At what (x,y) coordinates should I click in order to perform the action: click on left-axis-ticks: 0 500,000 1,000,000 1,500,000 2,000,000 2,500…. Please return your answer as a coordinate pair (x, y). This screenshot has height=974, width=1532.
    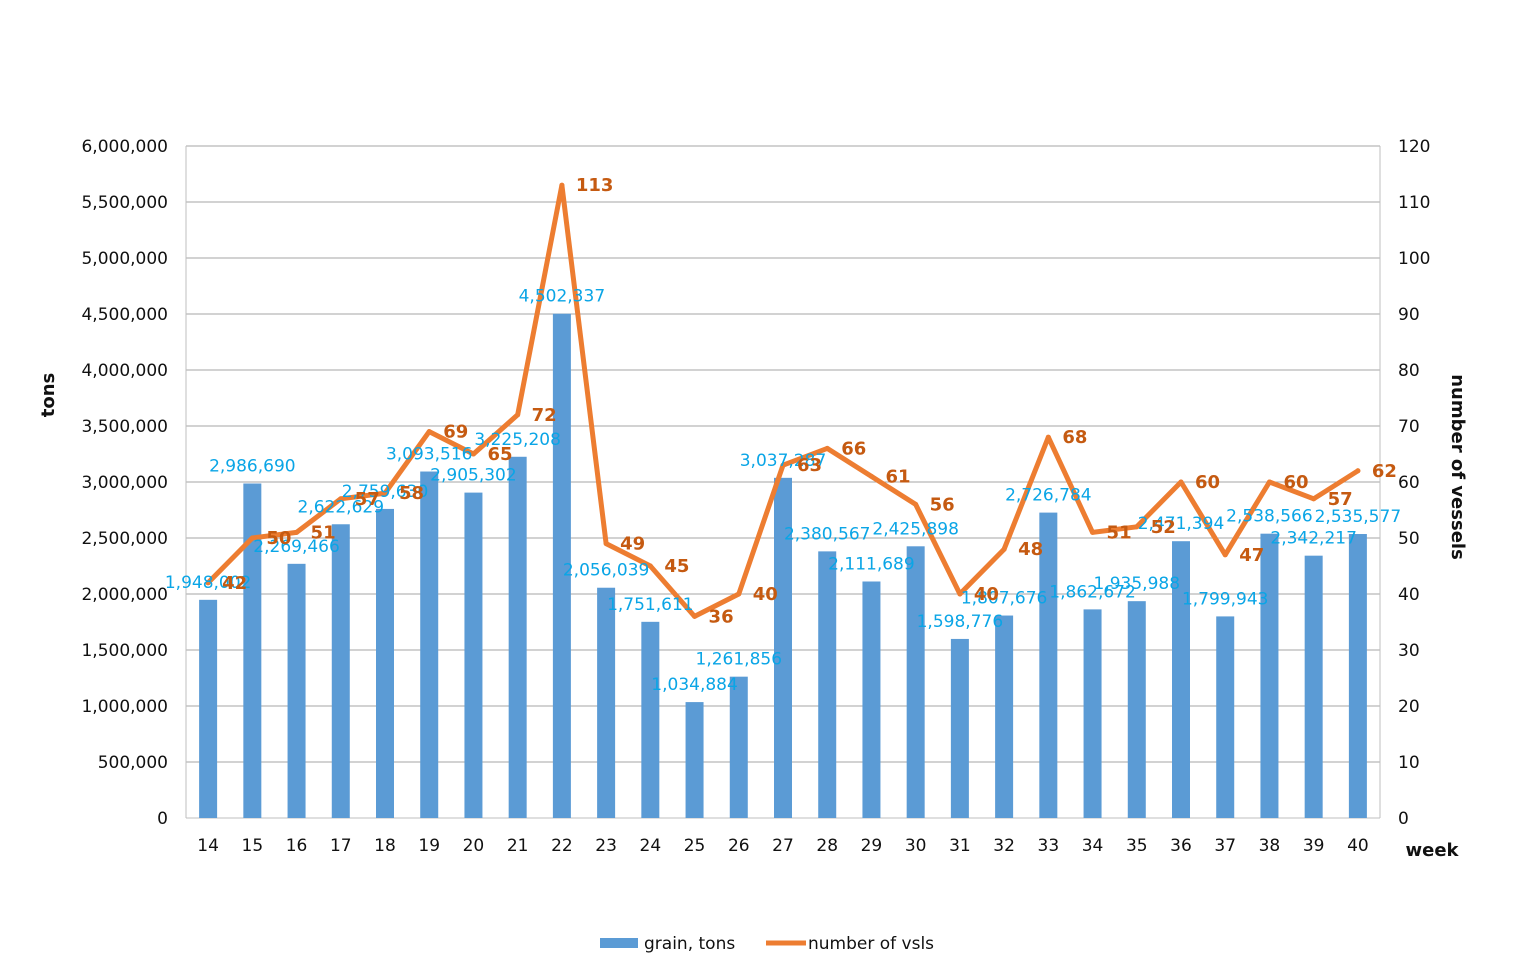
    Looking at the image, I should click on (124, 483).